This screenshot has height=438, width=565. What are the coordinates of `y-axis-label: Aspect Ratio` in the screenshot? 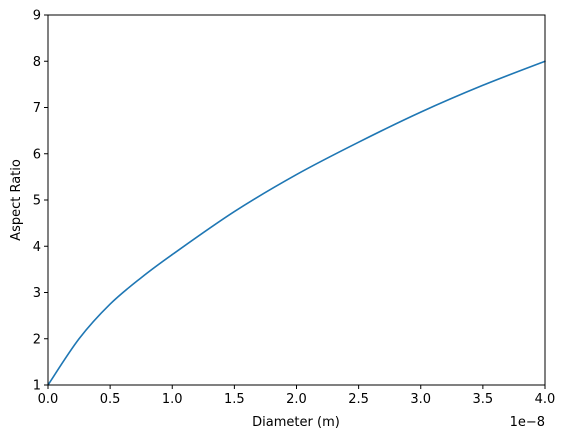 It's located at (16, 200).